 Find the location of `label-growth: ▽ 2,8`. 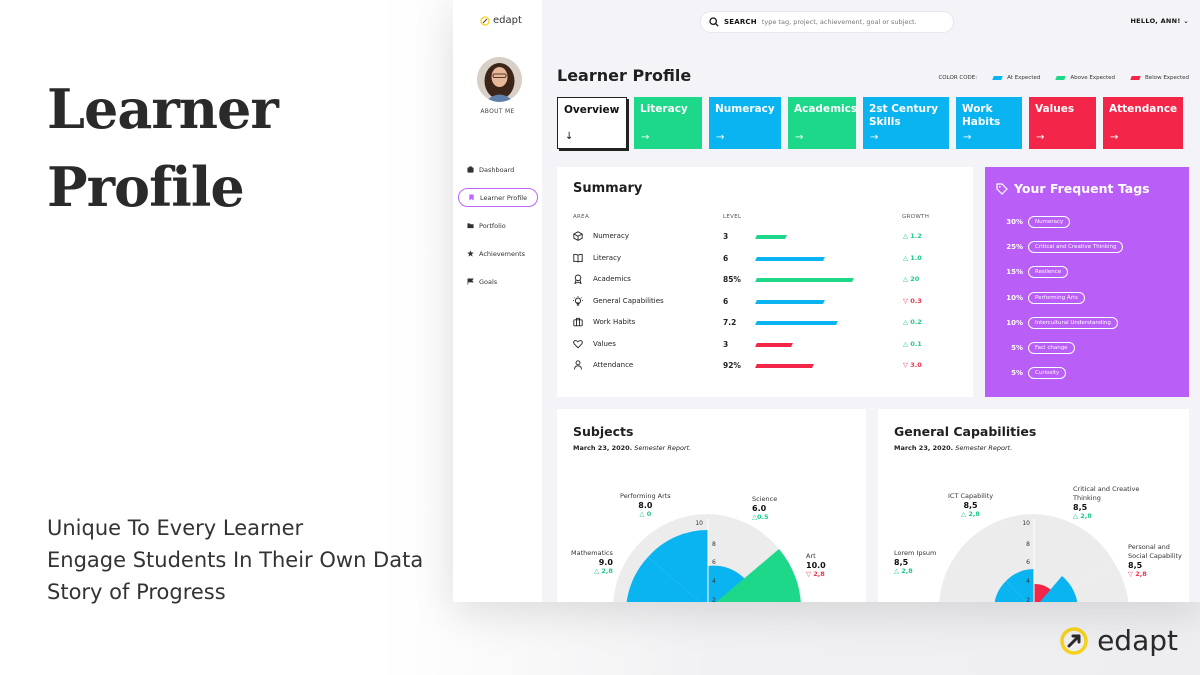

label-growth: ▽ 2,8 is located at coordinates (1155, 574).